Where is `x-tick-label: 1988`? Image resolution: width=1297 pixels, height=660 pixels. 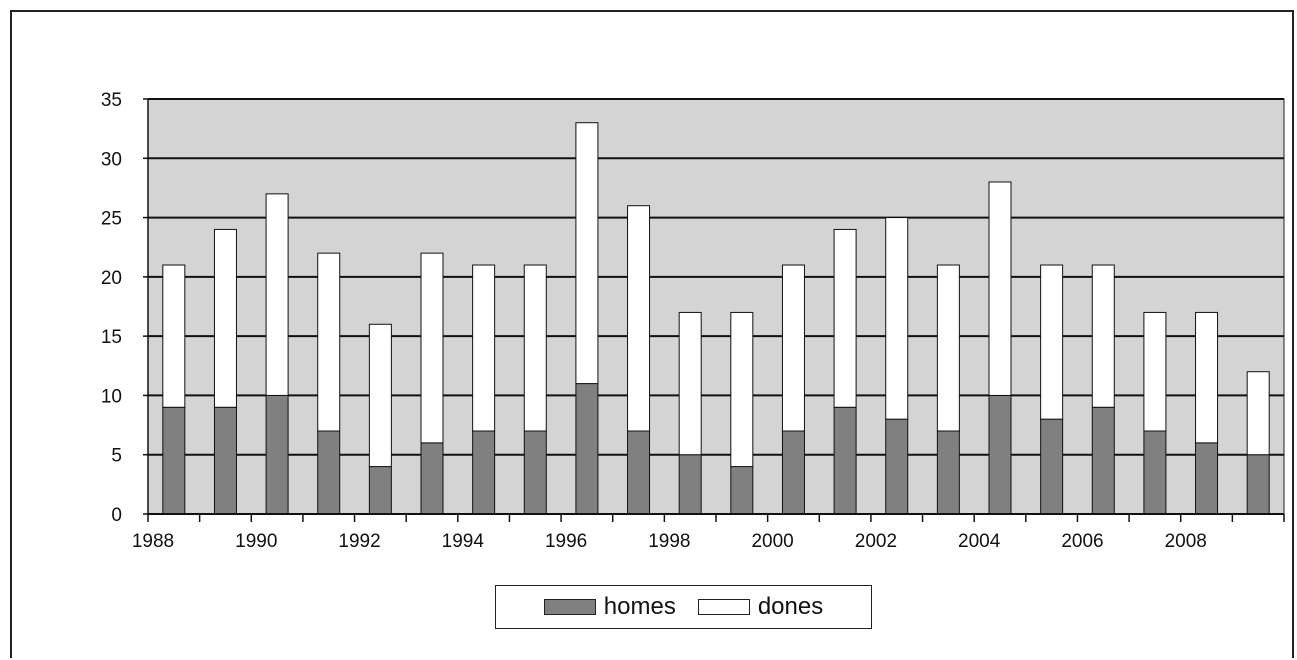
x-tick-label: 1988 is located at coordinates (153, 541).